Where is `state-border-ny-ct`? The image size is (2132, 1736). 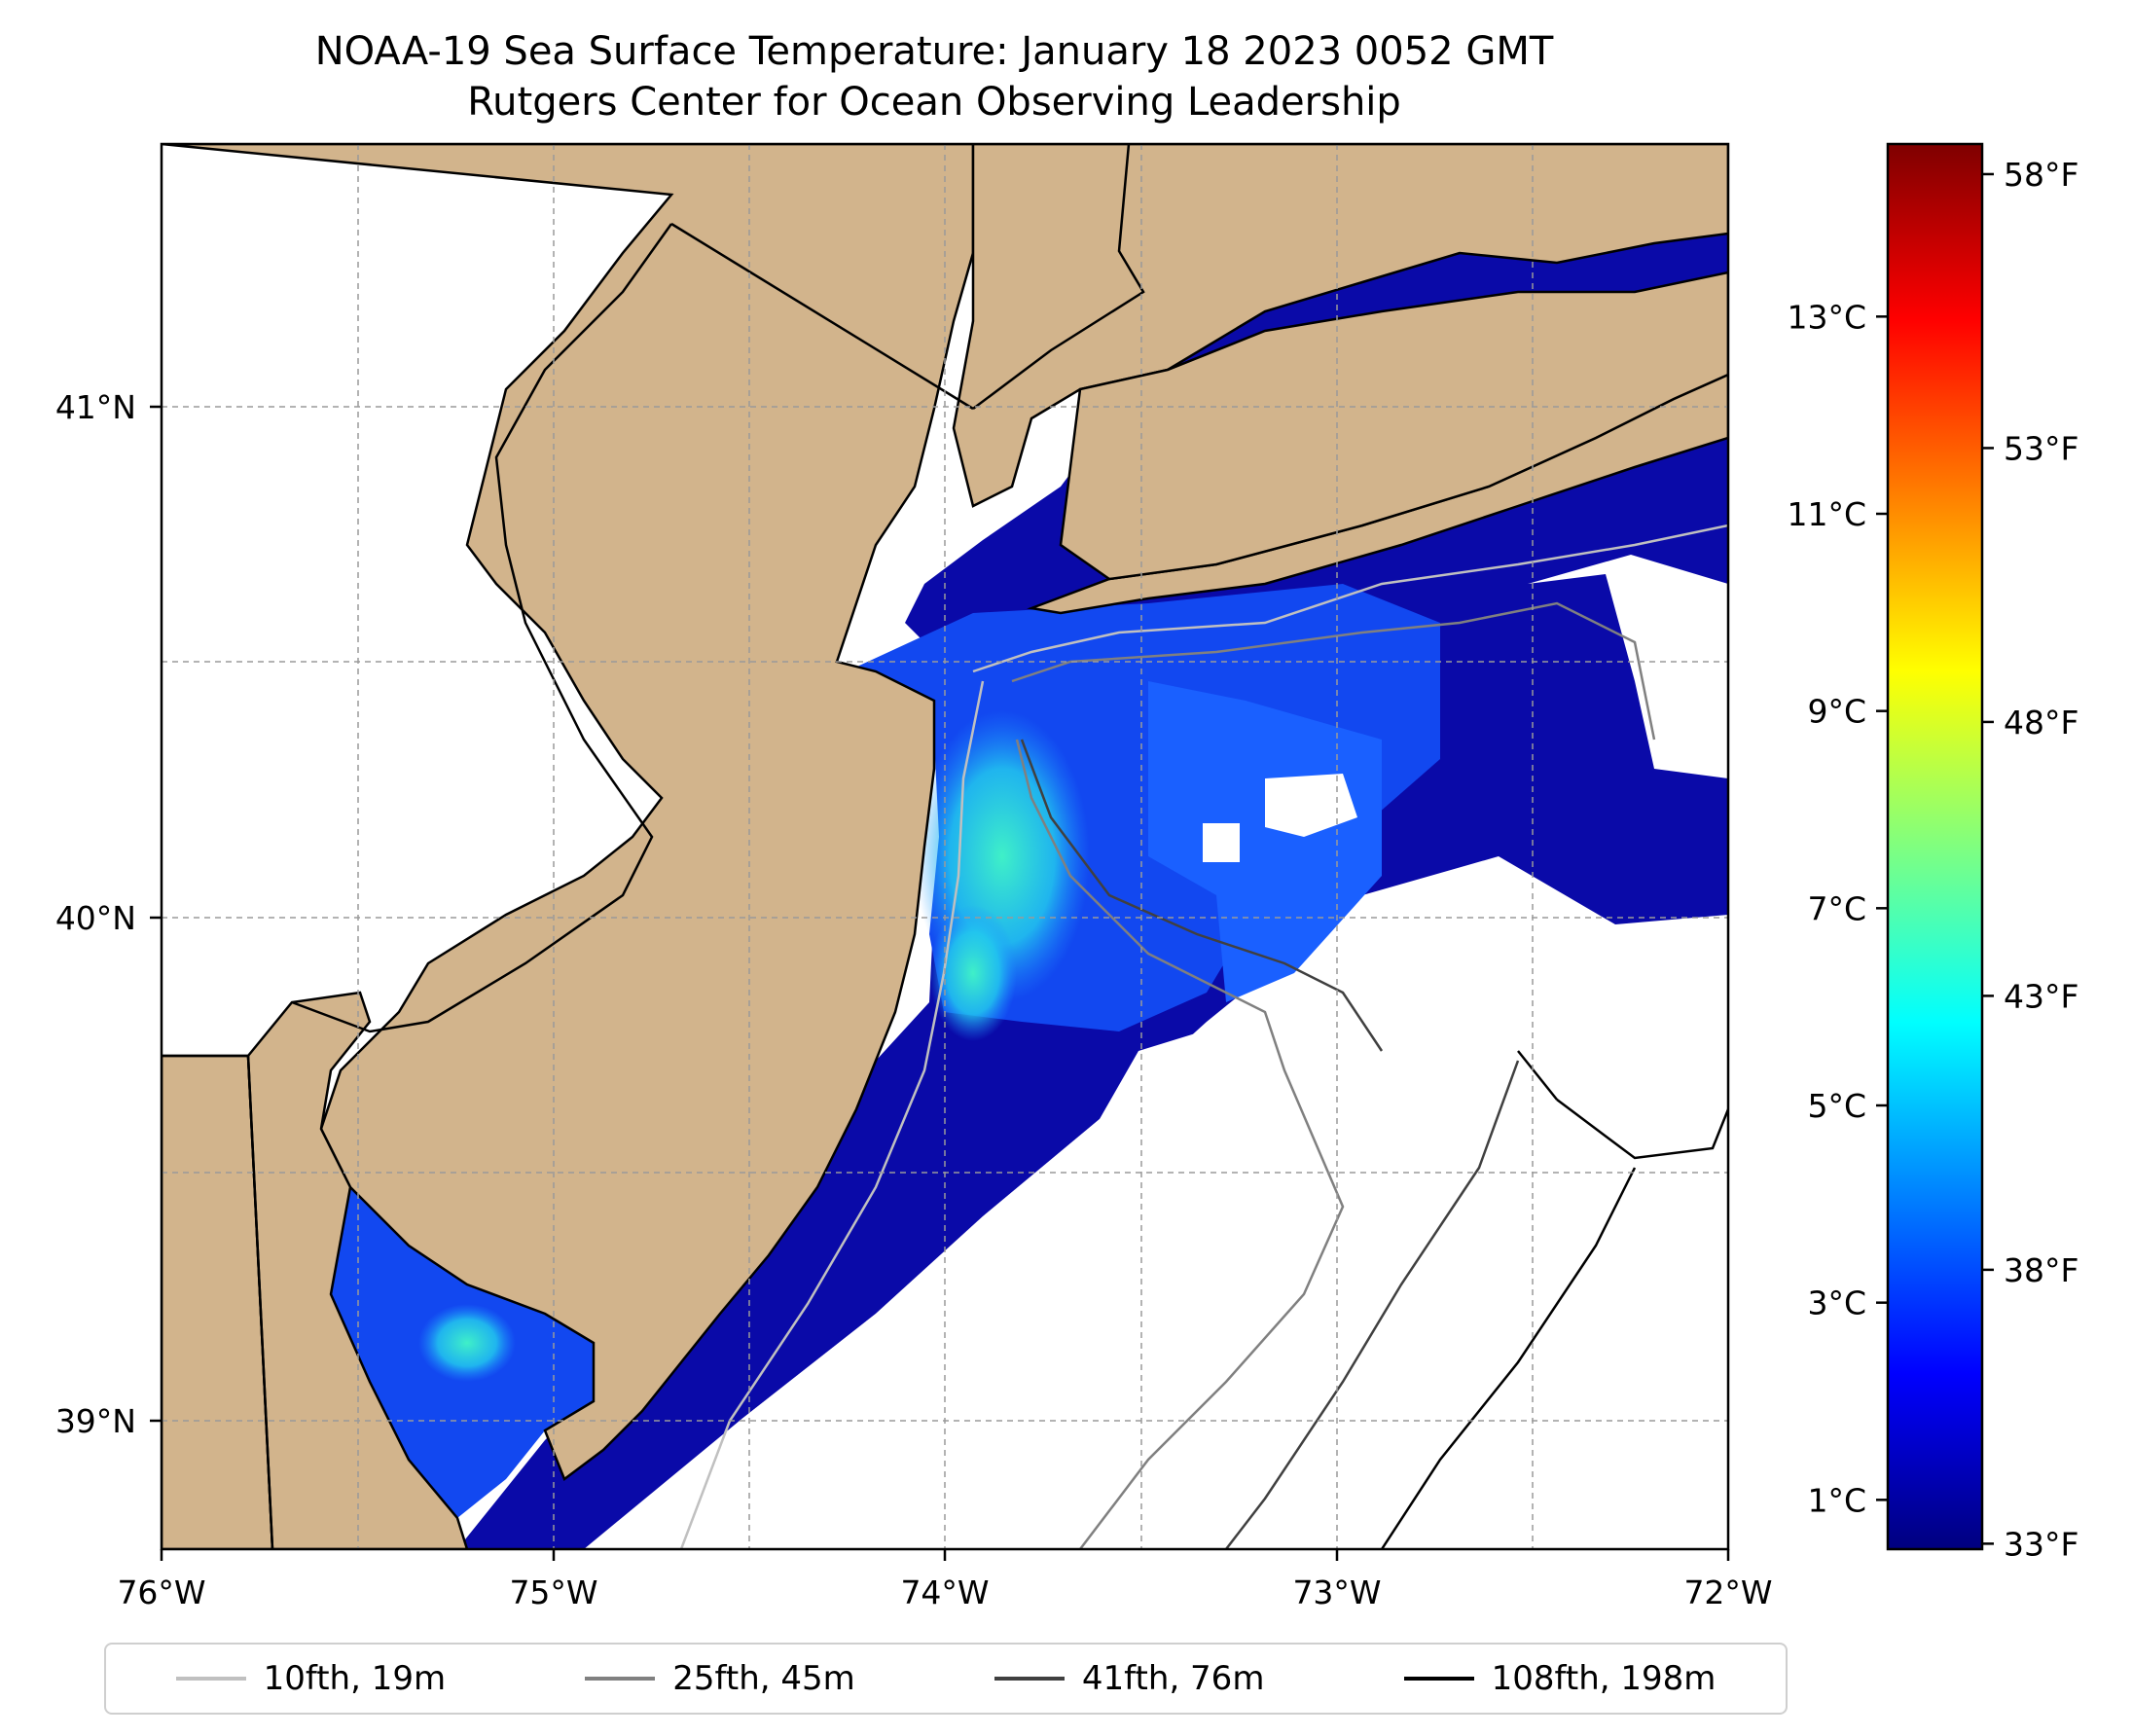 state-border-ny-ct is located at coordinates (1058, 277).